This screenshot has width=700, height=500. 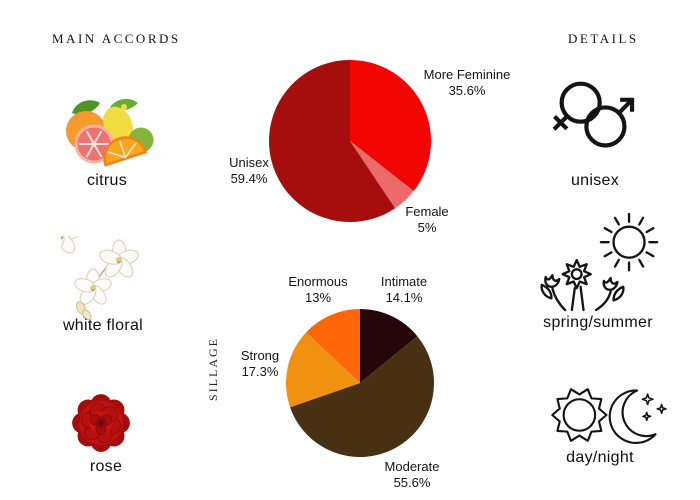 I want to click on slice-name: Strong, so click(x=260, y=355).